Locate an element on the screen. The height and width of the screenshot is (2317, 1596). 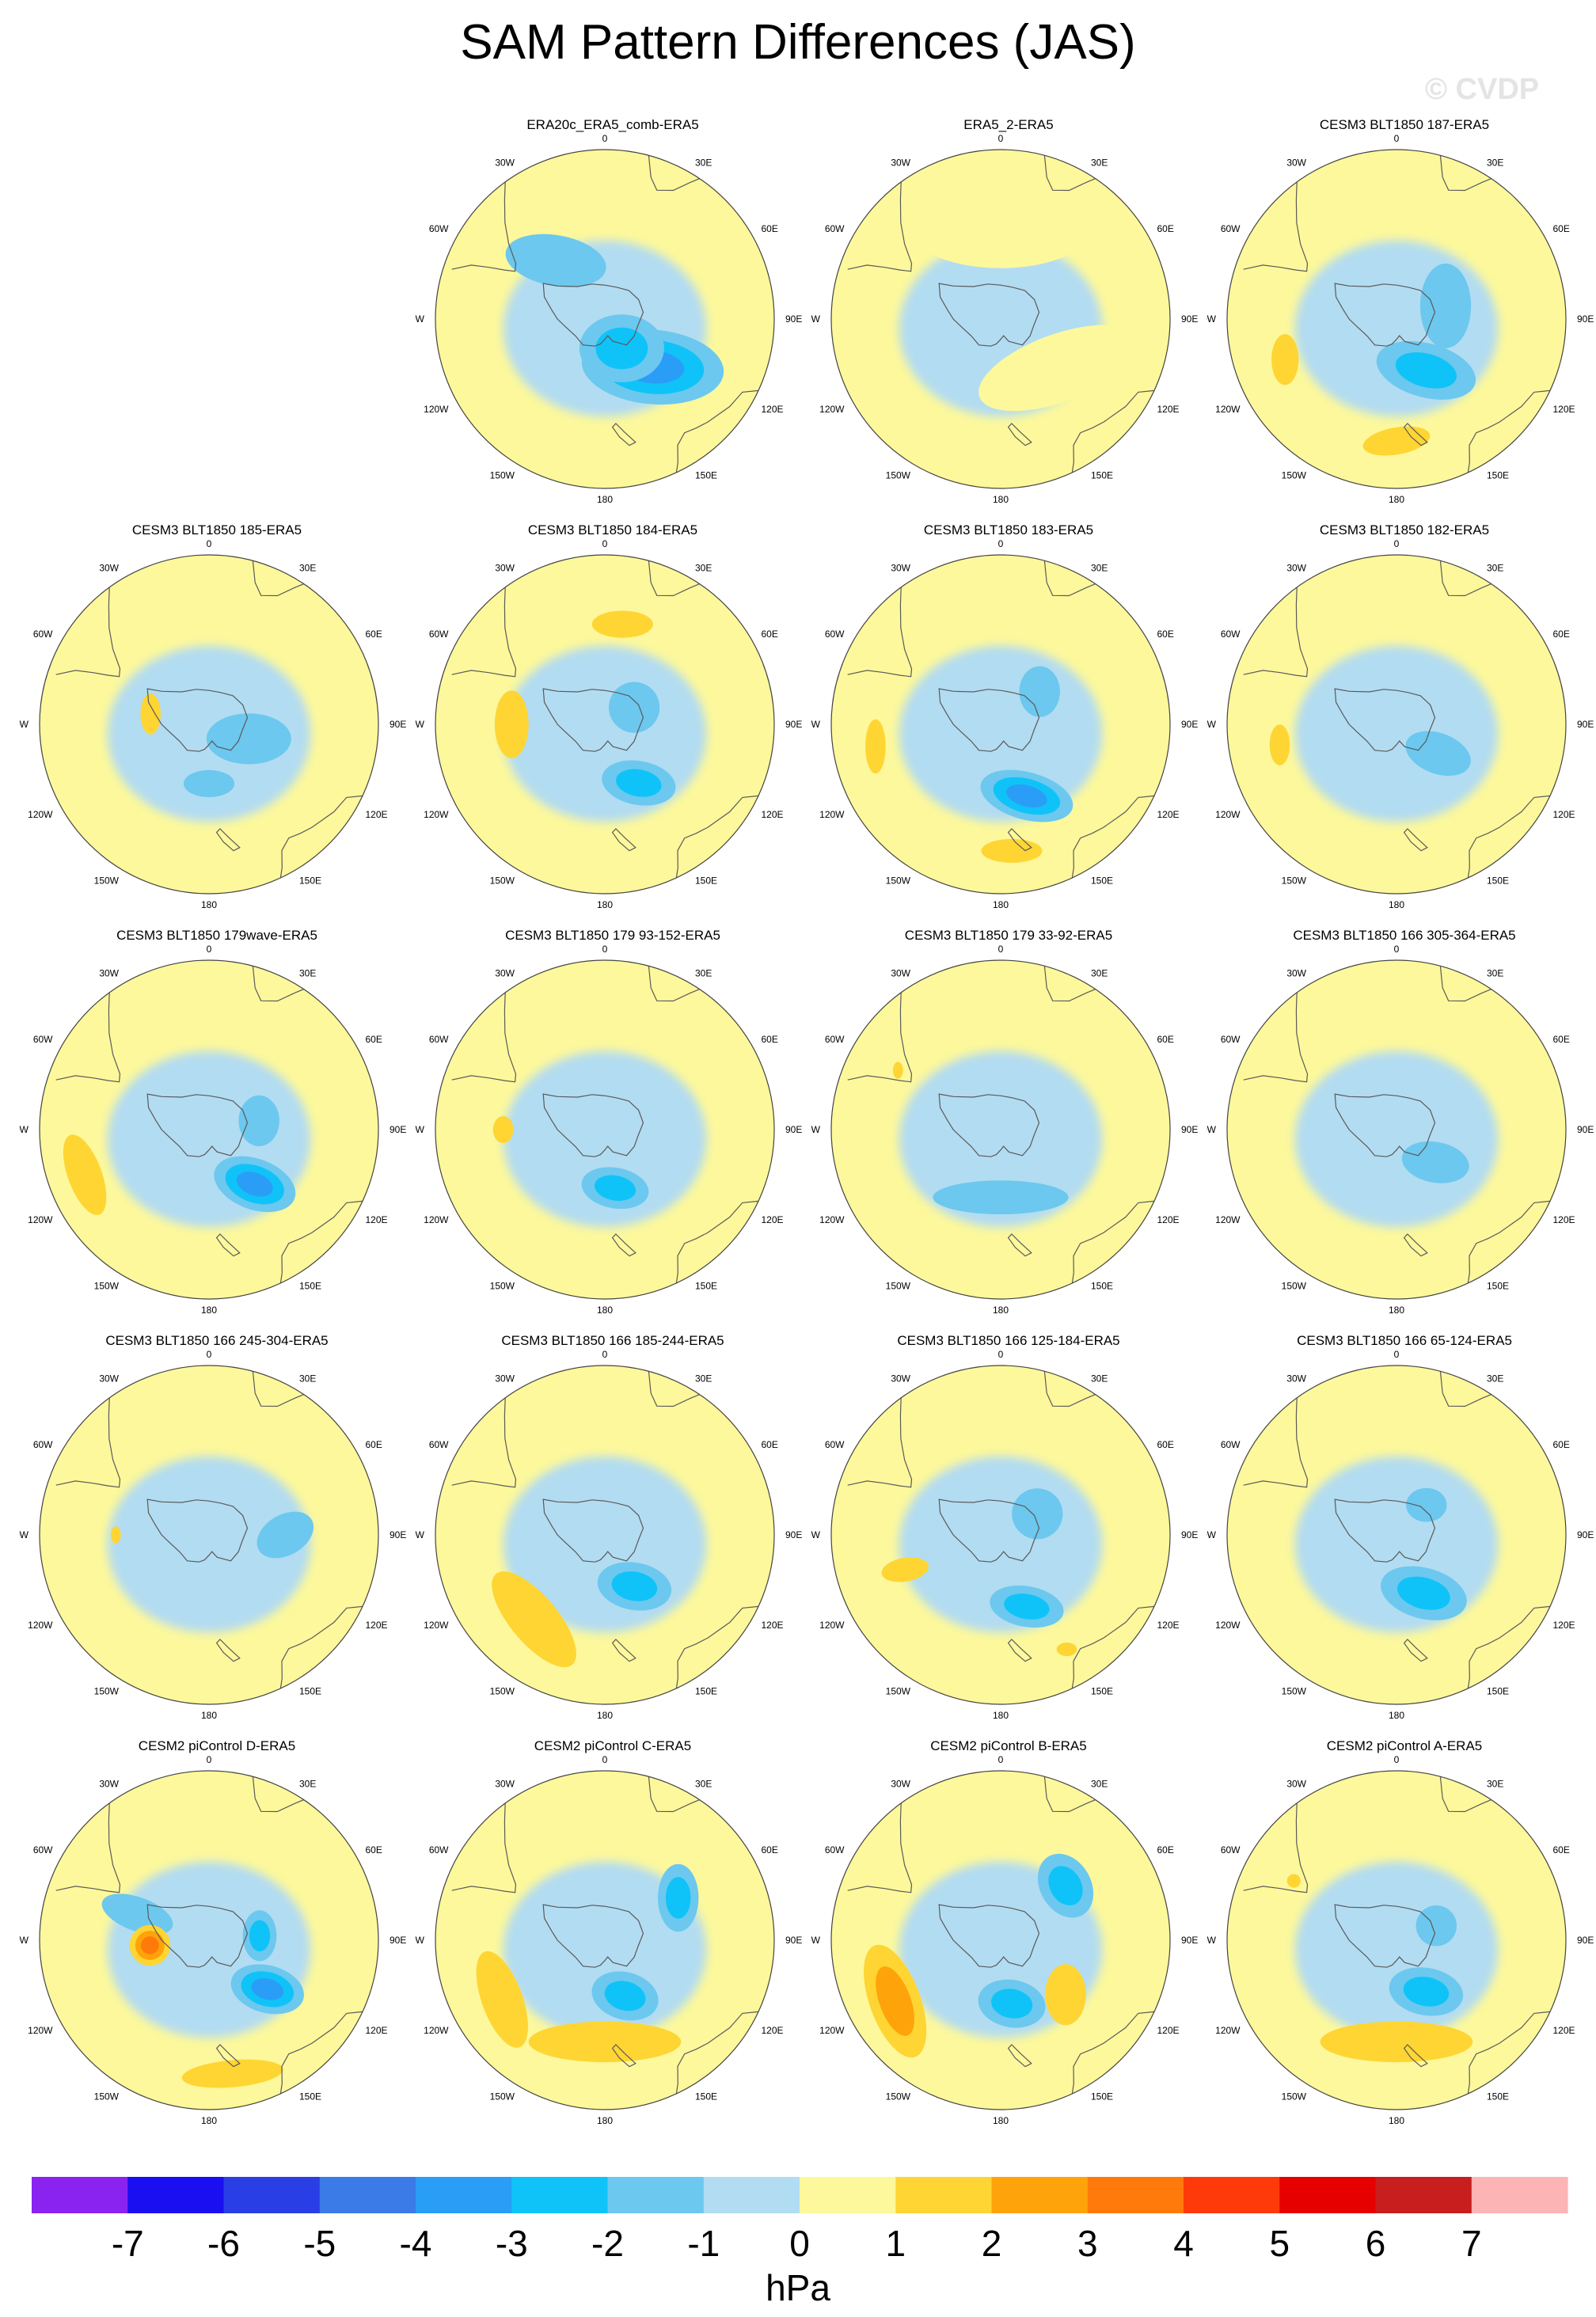
colorbar-tick-label: 5 is located at coordinates (1280, 2243).